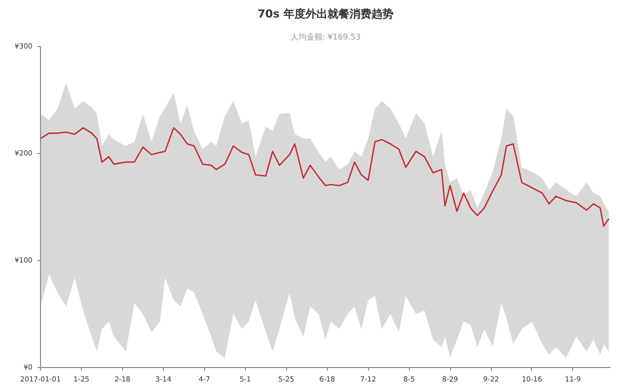  I want to click on chart-title: 70s 年度外出就餐消费趋势, so click(326, 14).